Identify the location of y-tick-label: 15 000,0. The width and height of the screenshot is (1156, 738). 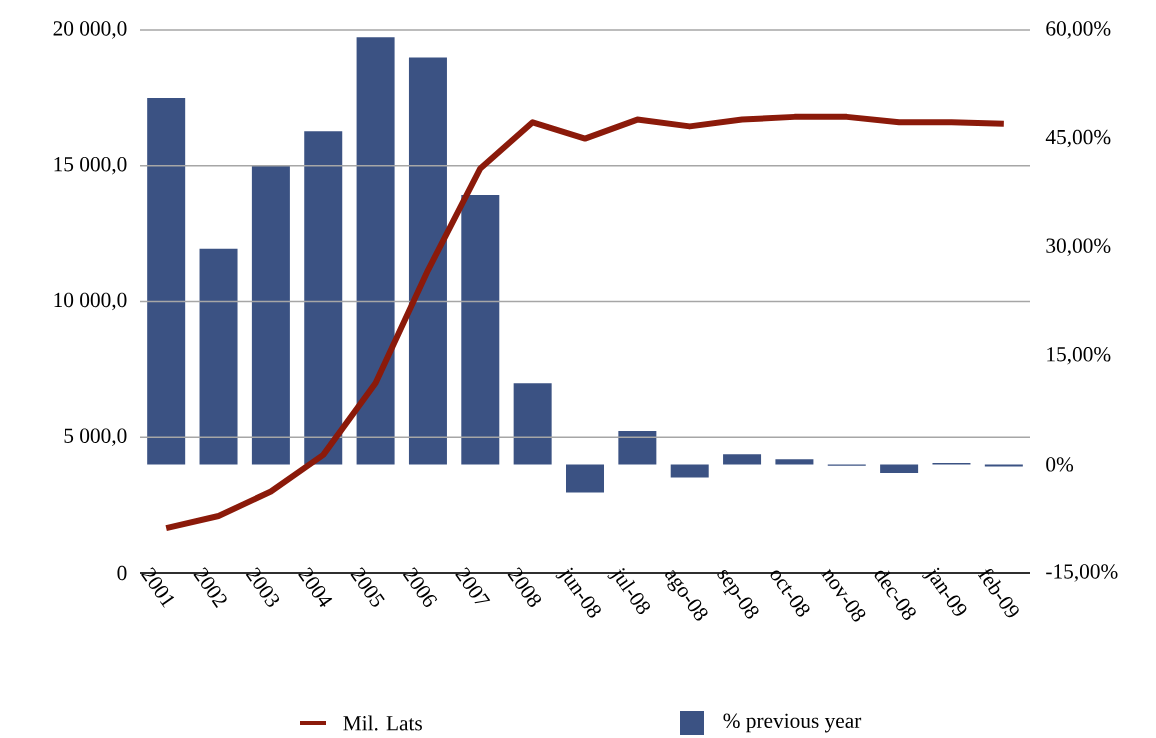
(90, 166).